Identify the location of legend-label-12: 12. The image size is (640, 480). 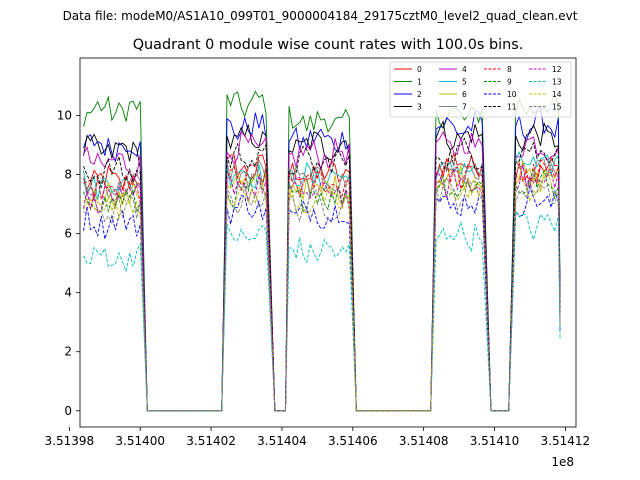
(557, 69).